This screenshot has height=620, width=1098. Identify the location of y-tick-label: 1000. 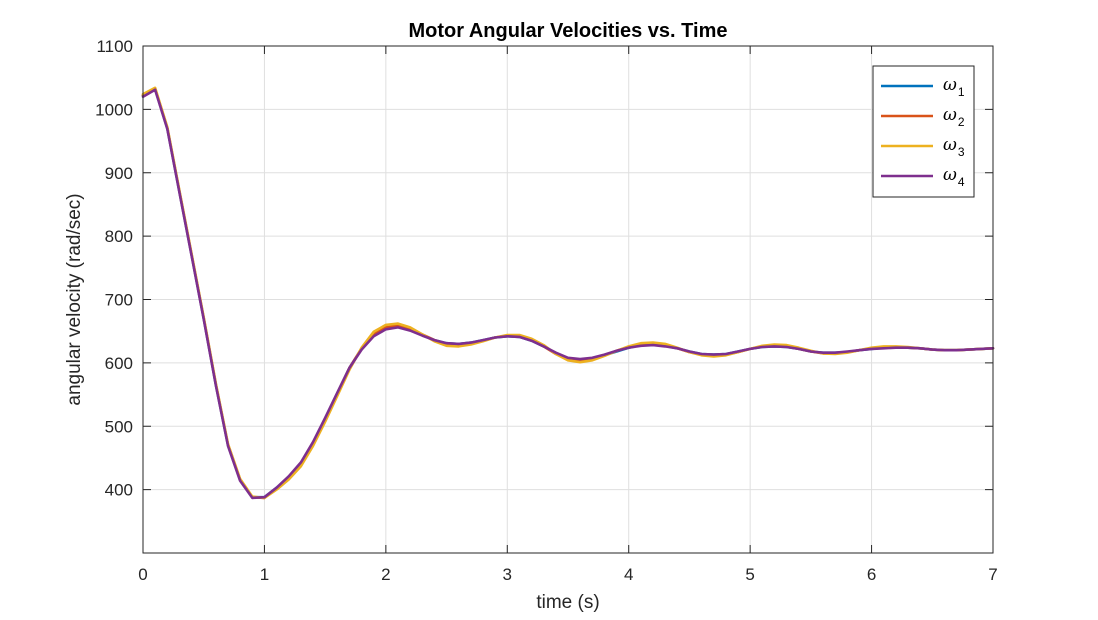
(114, 109).